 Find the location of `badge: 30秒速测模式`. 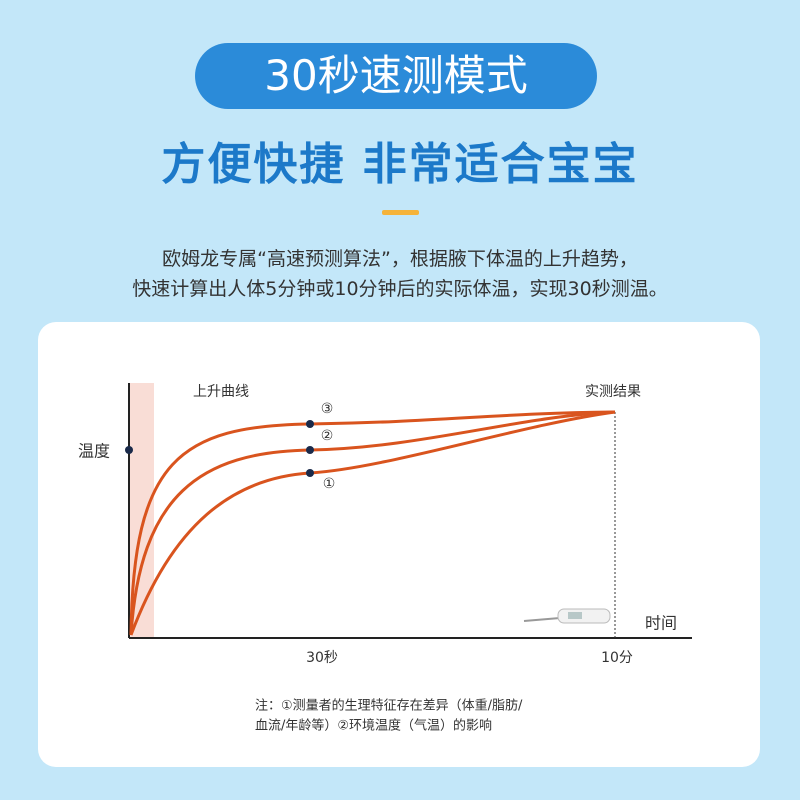

badge: 30秒速测模式 is located at coordinates (396, 76).